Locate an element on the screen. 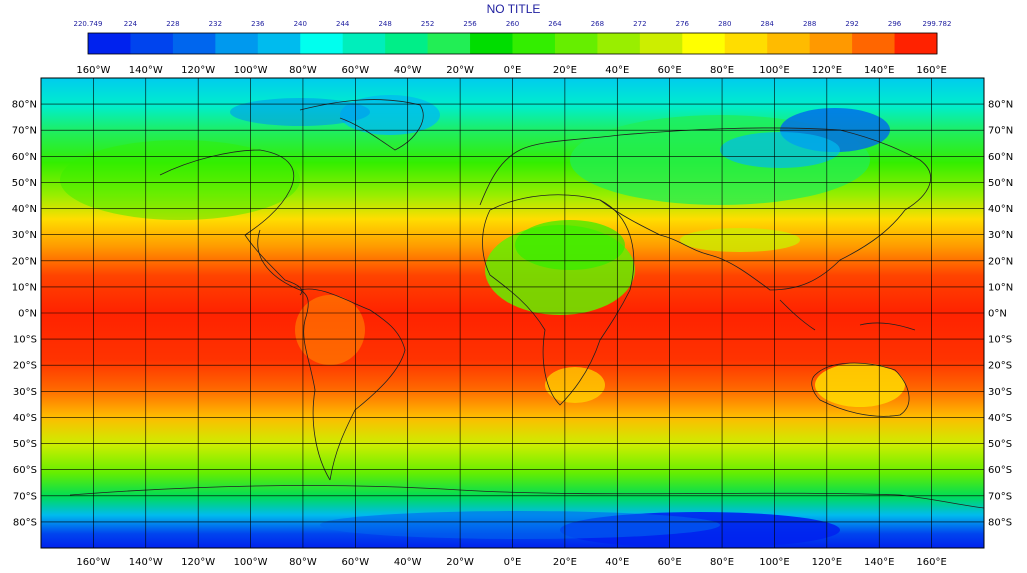 Image resolution: width=1027 pixels, height=573 pixels. lat-label-right: 10°S is located at coordinates (1000, 340).